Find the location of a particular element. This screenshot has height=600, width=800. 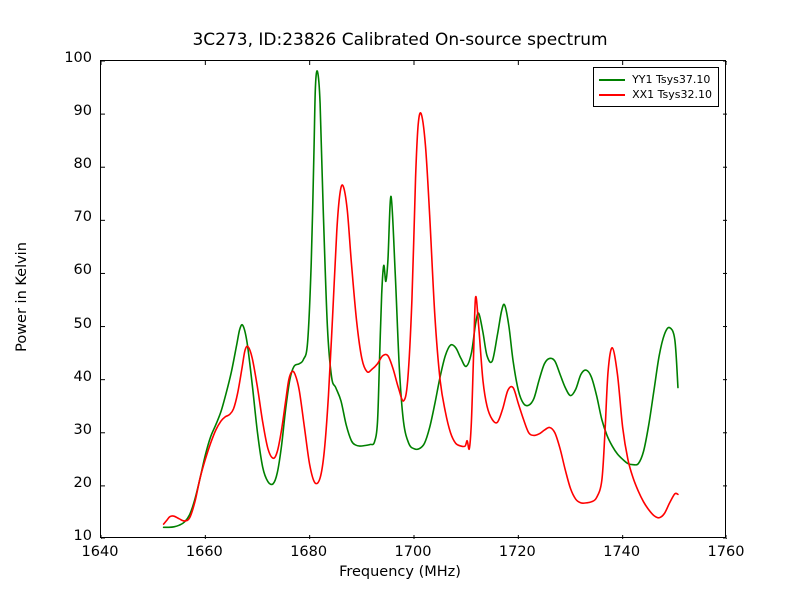

y-tick-label: 60 is located at coordinates (82, 270).